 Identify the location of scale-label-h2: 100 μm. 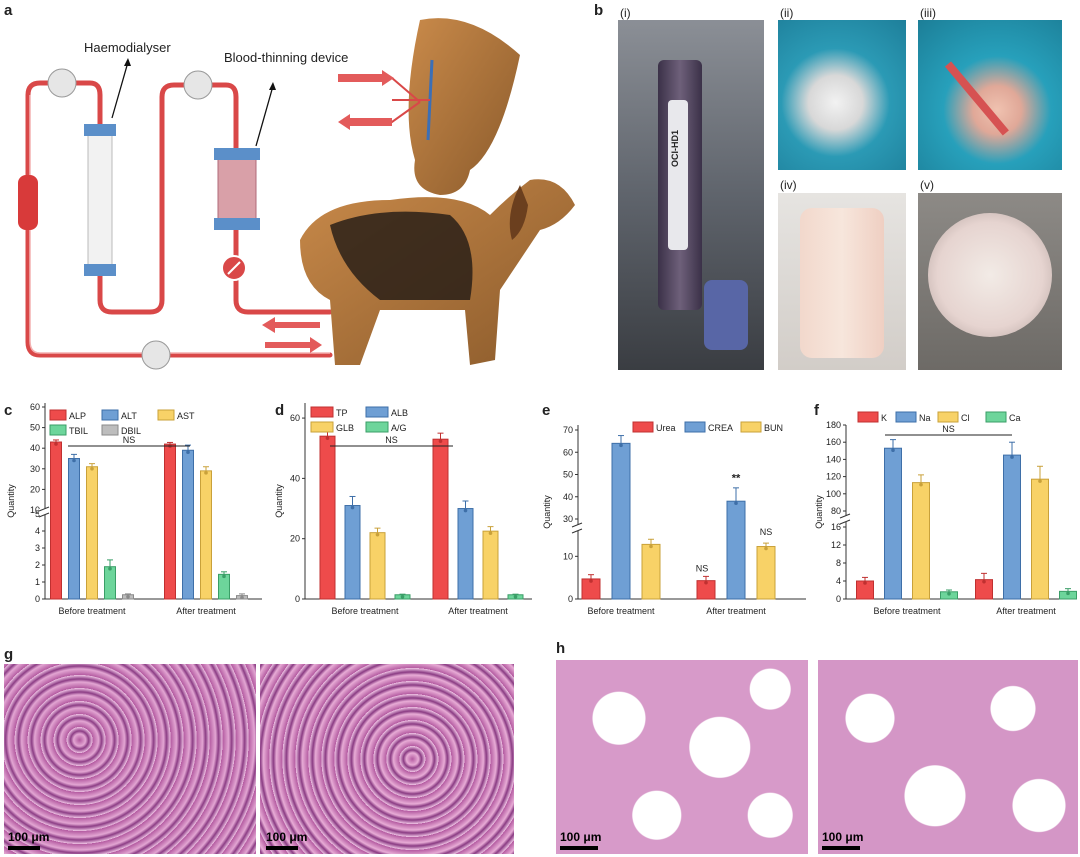
(843, 837).